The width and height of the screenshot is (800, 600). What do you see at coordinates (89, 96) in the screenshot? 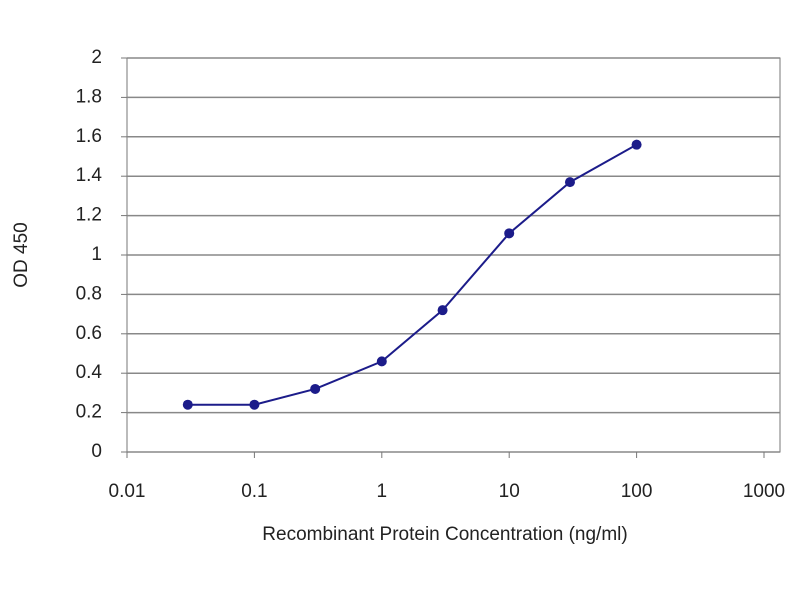
I see `y-tick-label: 1.8` at bounding box center [89, 96].